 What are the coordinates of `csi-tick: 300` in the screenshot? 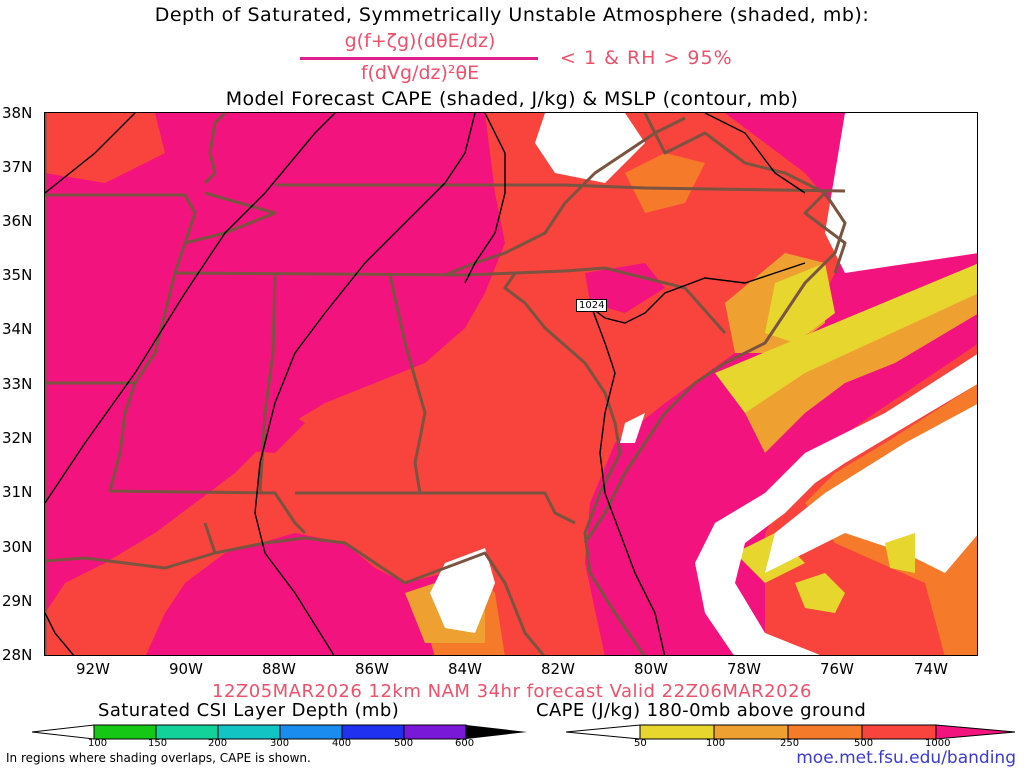 It's located at (280, 743).